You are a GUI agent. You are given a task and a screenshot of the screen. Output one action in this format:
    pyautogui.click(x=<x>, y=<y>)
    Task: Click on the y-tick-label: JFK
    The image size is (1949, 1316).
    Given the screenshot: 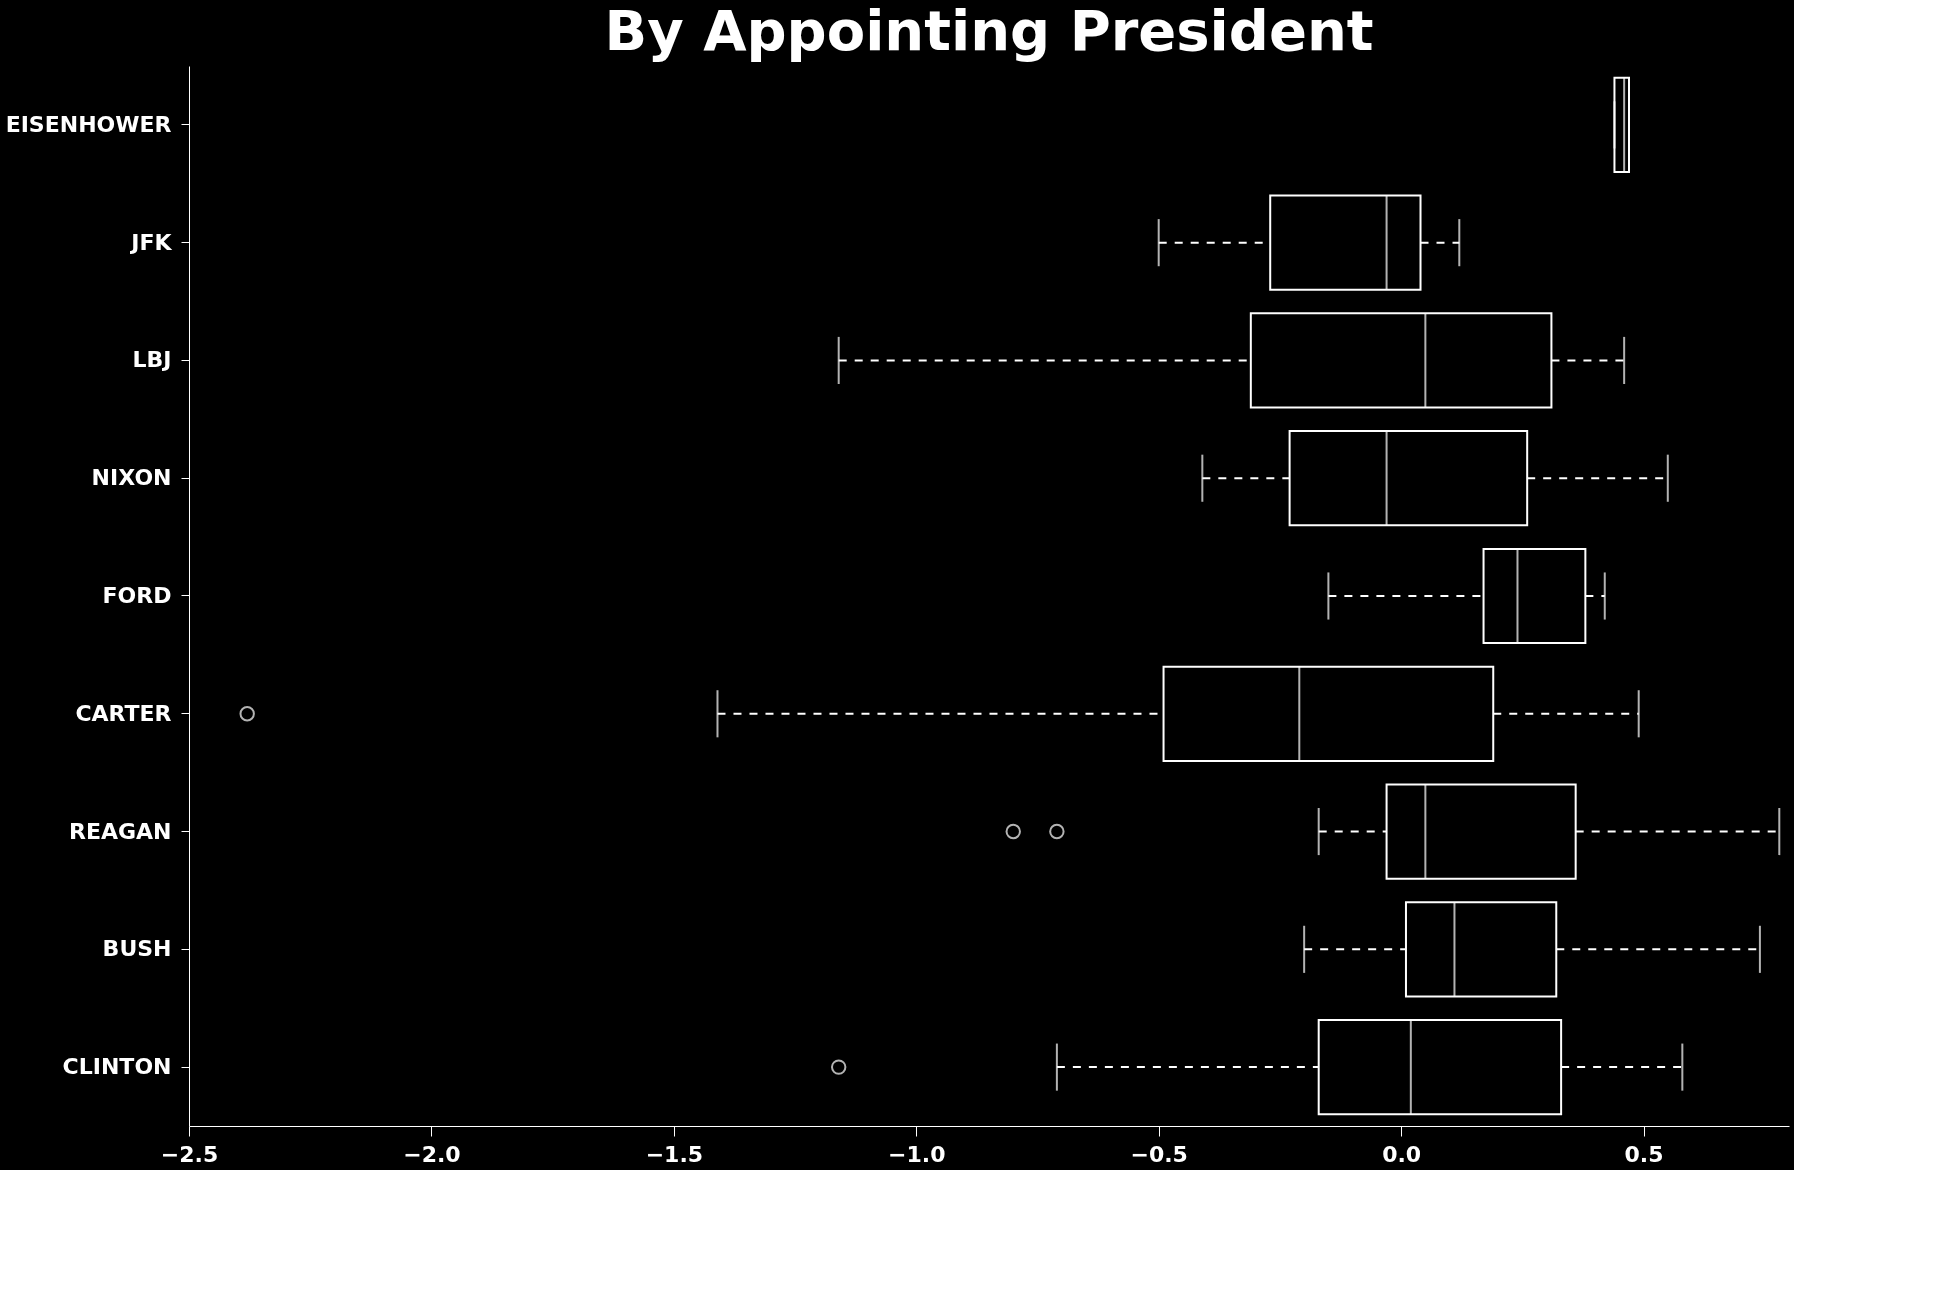 What is the action you would take?
    pyautogui.click(x=151, y=242)
    